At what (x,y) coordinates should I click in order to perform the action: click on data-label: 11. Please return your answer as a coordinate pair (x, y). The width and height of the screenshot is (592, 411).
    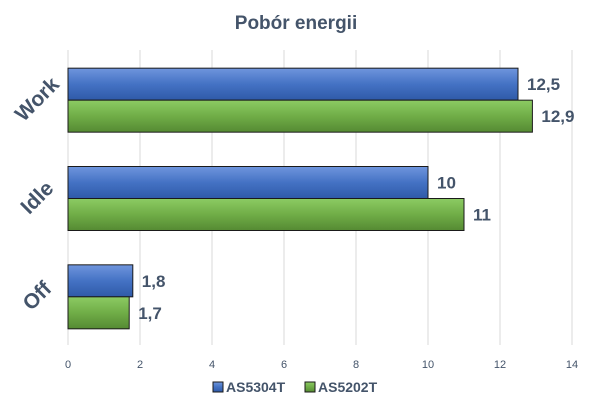
    Looking at the image, I should click on (482, 215).